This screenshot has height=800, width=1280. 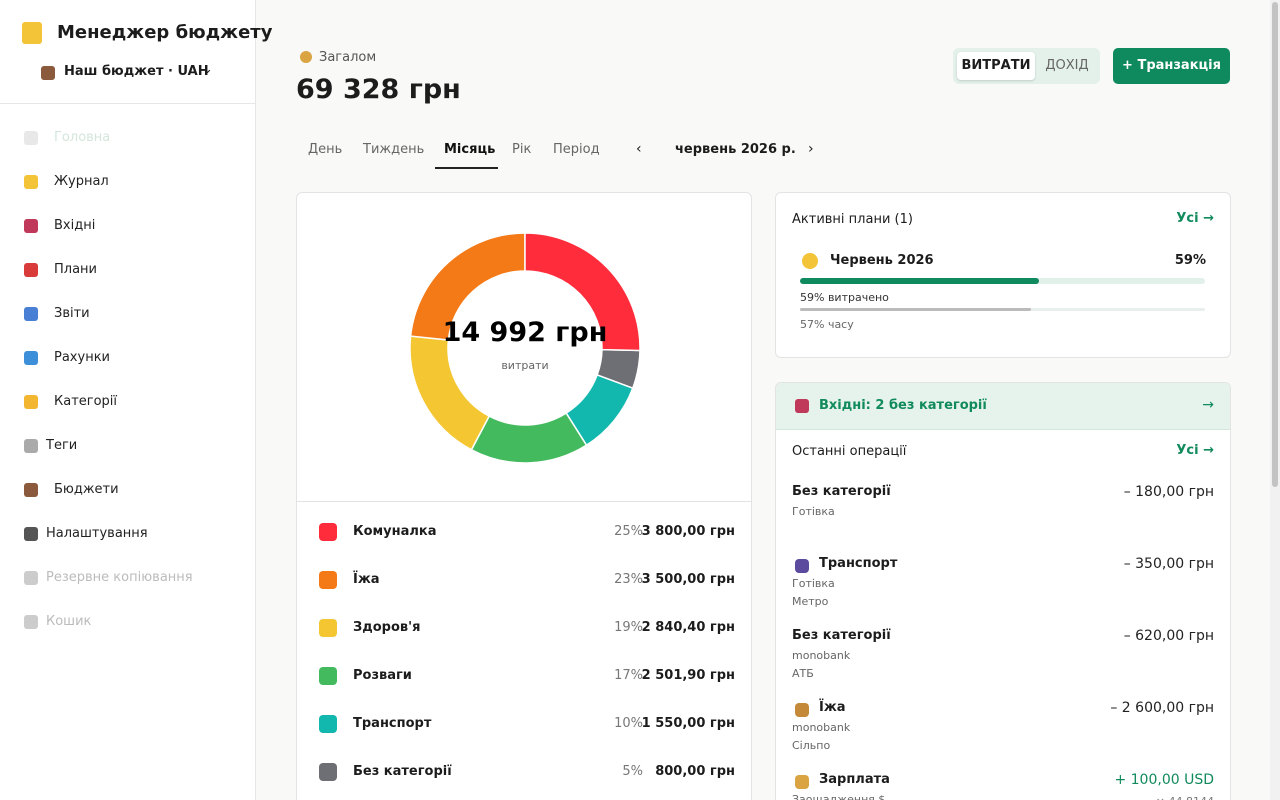 I want to click on inbox-icon, so click(x=802, y=406).